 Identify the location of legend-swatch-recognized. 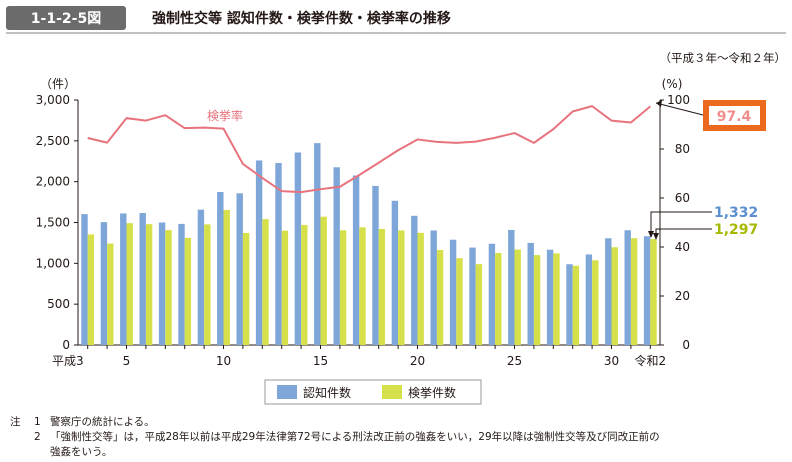
(287, 392).